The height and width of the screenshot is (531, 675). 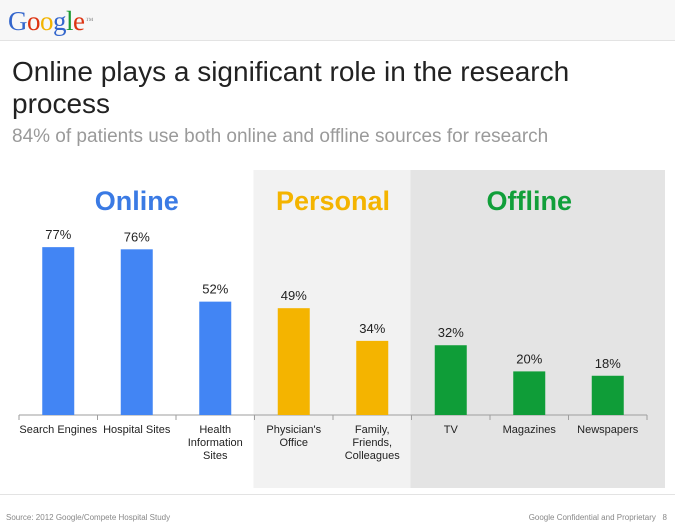 I want to click on category-label: Health, so click(x=215, y=430).